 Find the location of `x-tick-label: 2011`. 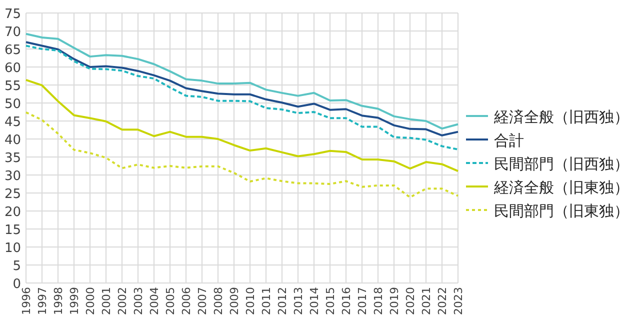

x-tick-label: 2011 is located at coordinates (266, 301).